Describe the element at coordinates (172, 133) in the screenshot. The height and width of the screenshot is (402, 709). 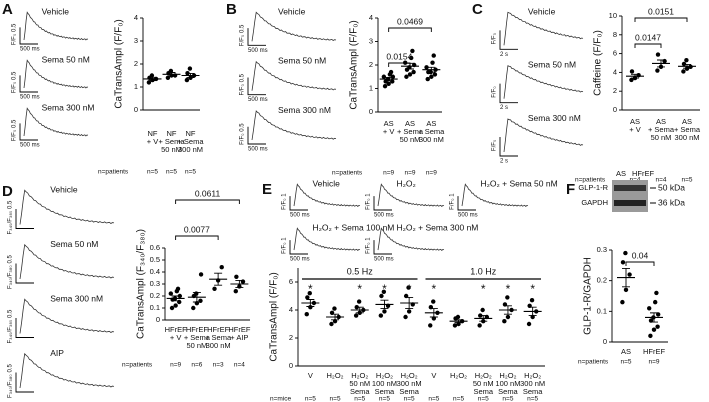
I see `category-label: NF` at that location.